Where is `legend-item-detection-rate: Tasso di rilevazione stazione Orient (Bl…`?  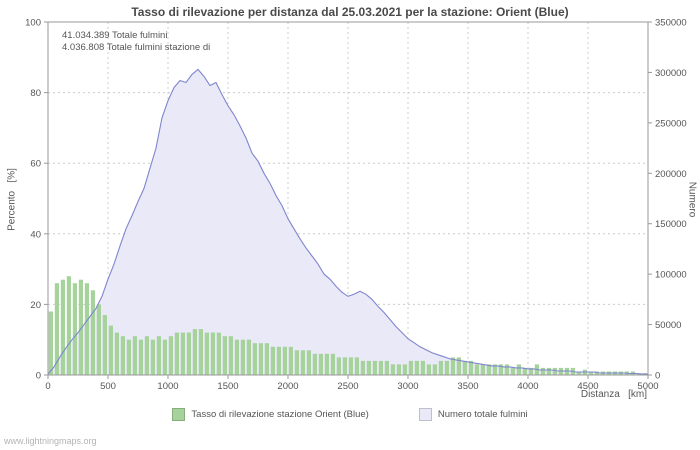 legend-item-detection-rate: Tasso di rilevazione stazione Orient (Bl… is located at coordinates (270, 414).